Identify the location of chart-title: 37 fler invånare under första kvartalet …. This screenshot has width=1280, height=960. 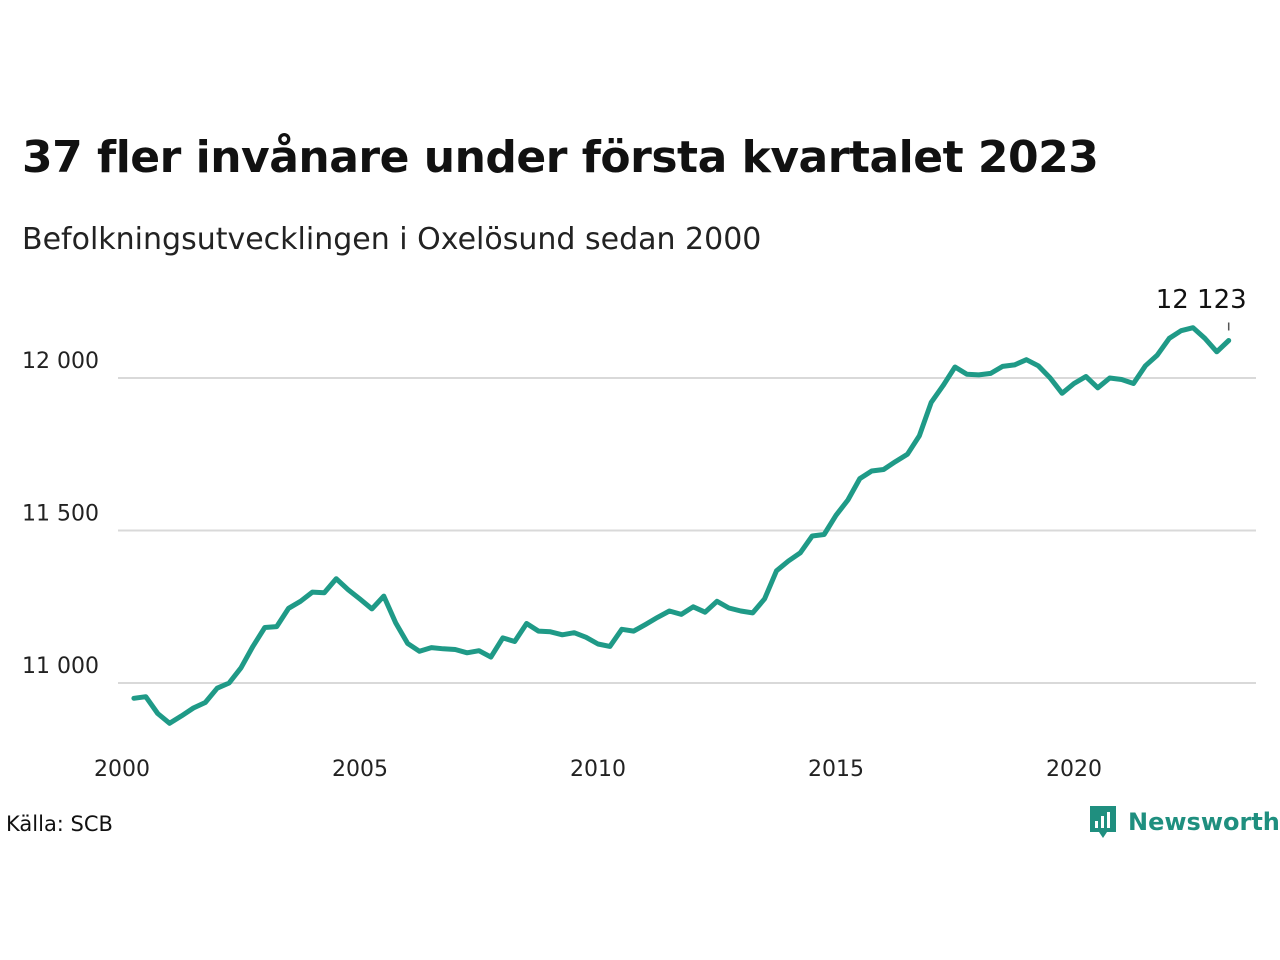
(560, 157).